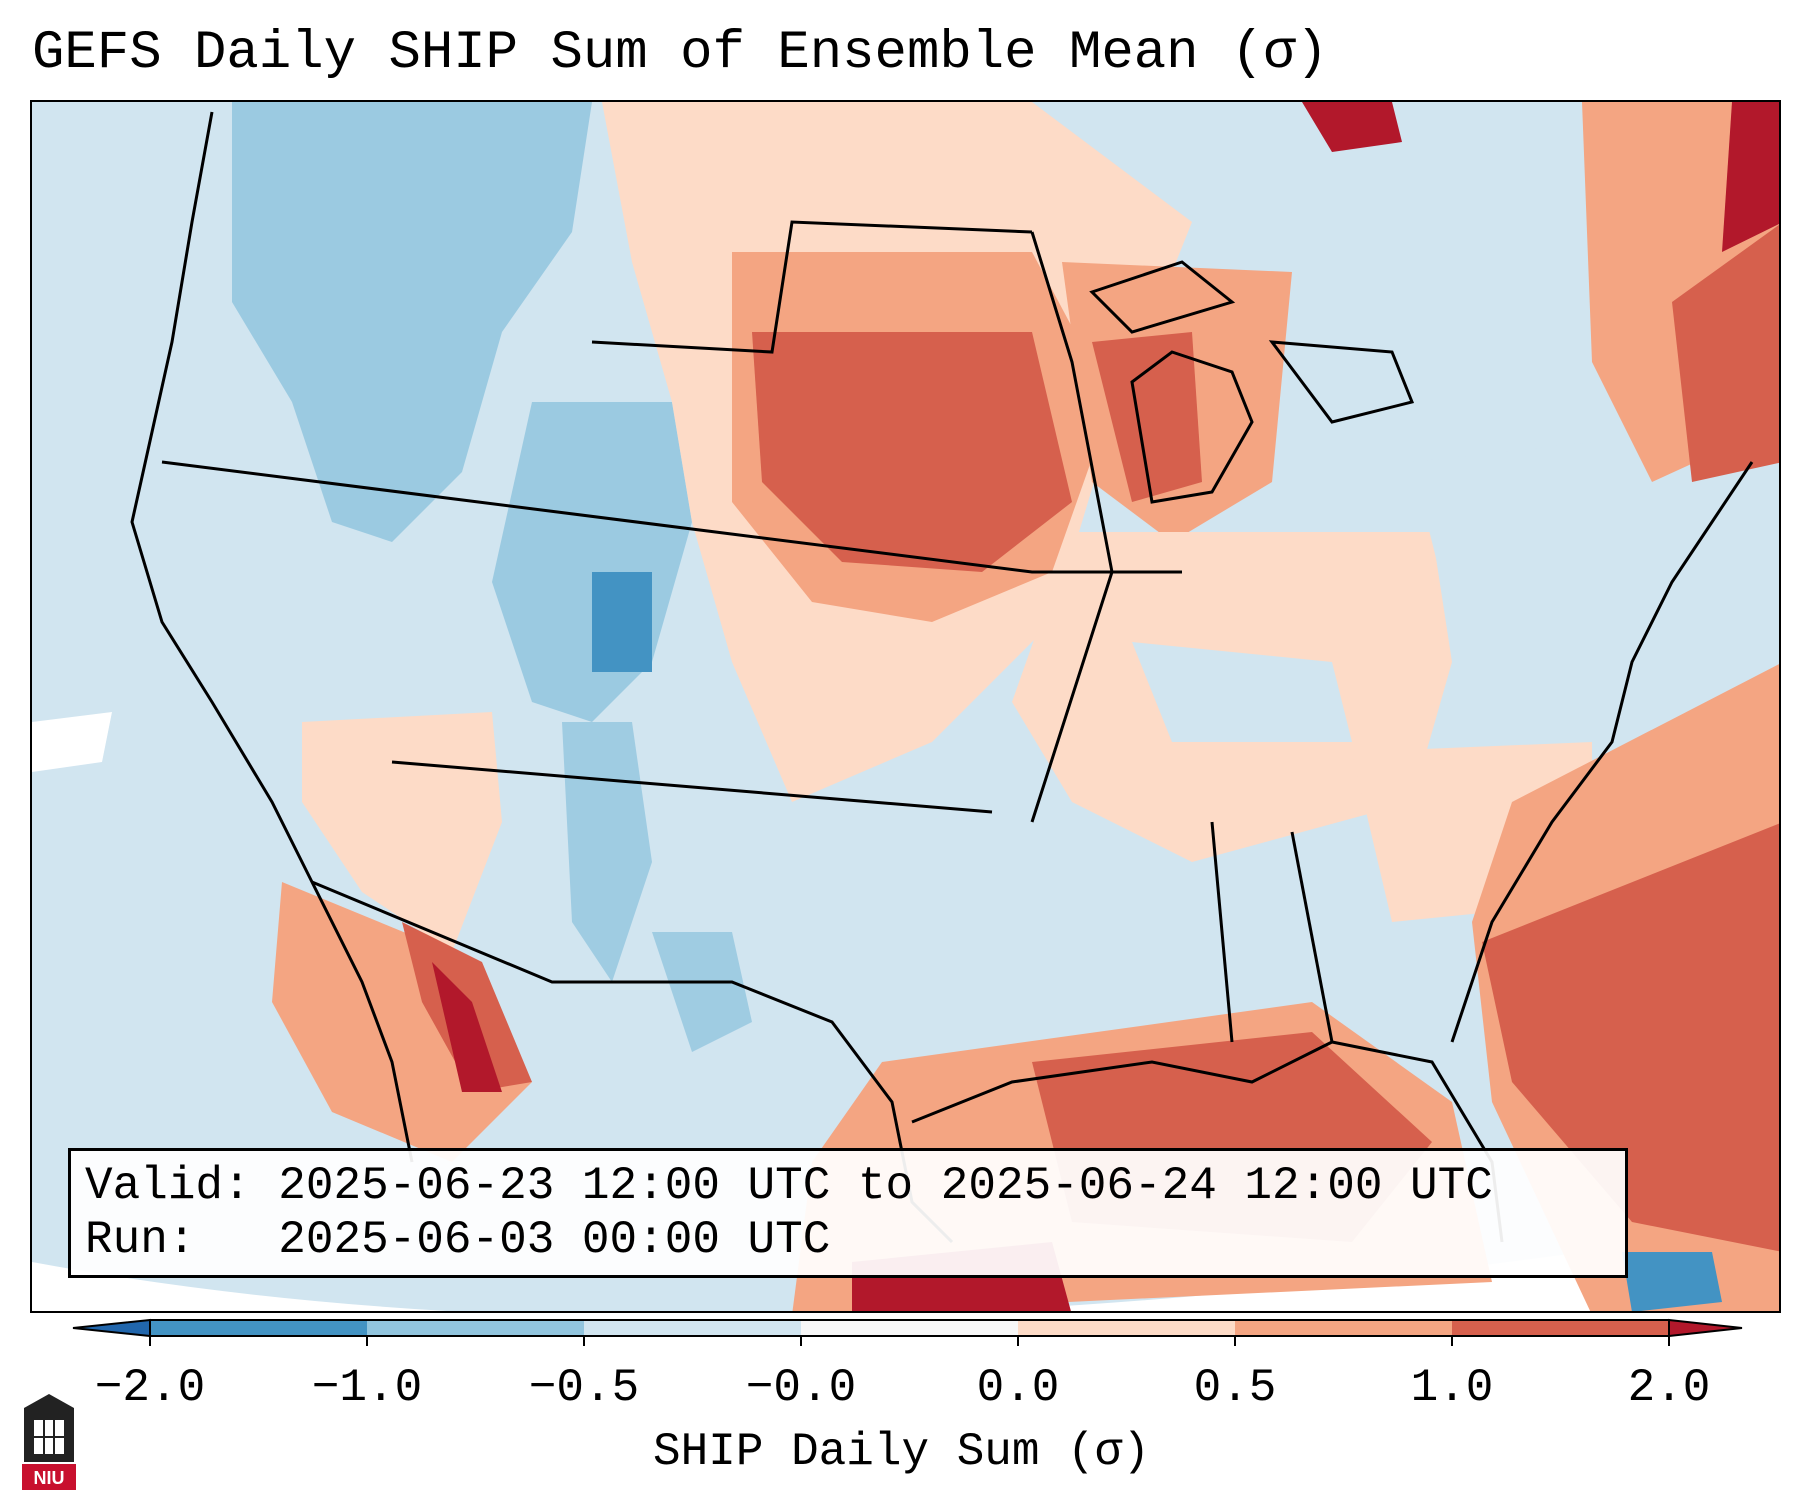 This screenshot has height=1506, width=1803. What do you see at coordinates (1072, 527) in the screenshot?
I see `mississippi-border` at bounding box center [1072, 527].